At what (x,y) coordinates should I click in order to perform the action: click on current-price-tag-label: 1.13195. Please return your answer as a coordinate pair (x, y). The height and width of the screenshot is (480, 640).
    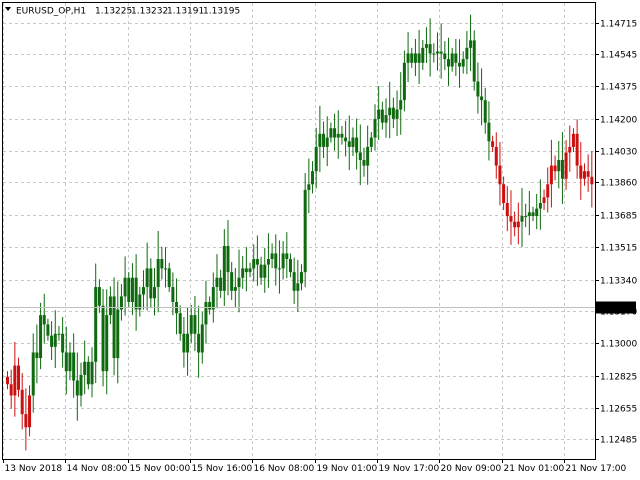
    Looking at the image, I should click on (617, 309).